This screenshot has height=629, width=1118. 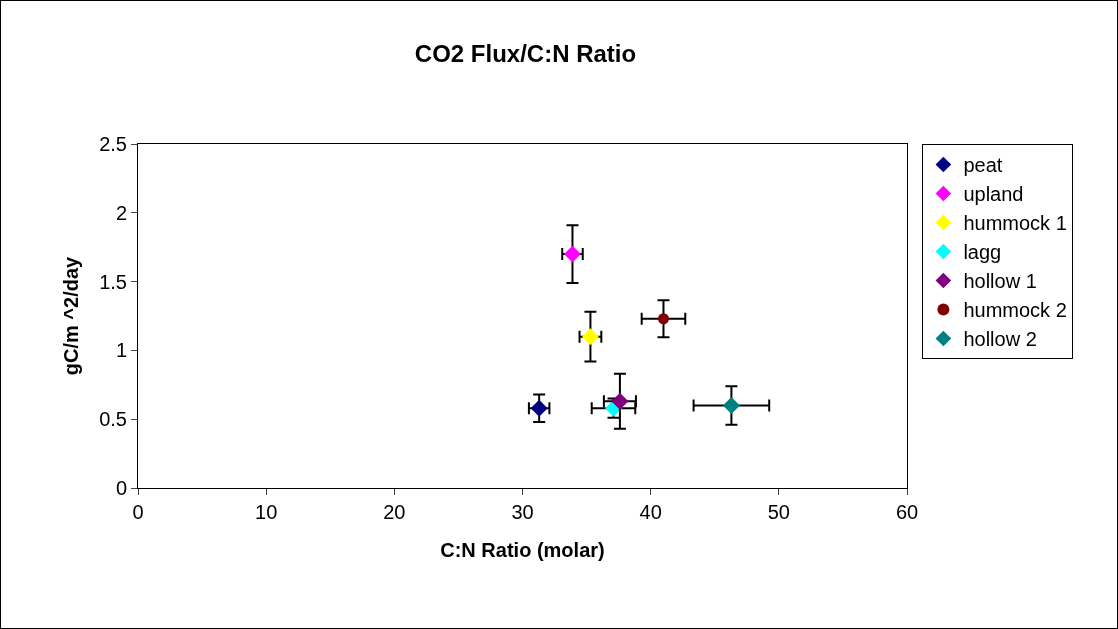 What do you see at coordinates (778, 512) in the screenshot?
I see `x-tick-label: 50` at bounding box center [778, 512].